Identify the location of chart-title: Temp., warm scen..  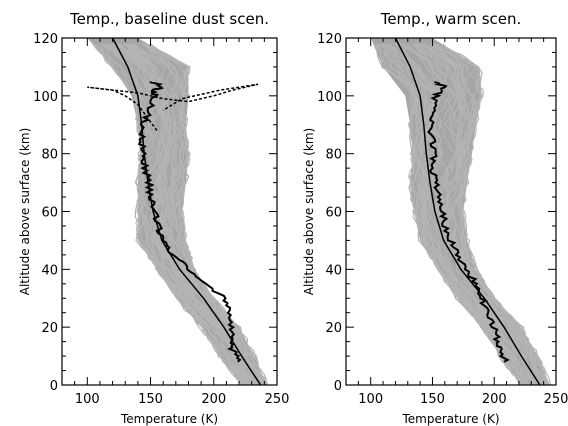
(451, 19).